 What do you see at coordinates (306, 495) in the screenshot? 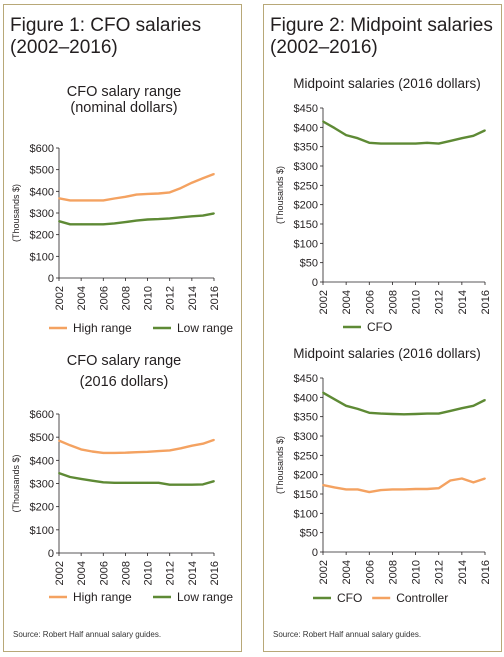
I see `y-tick-label: $150` at bounding box center [306, 495].